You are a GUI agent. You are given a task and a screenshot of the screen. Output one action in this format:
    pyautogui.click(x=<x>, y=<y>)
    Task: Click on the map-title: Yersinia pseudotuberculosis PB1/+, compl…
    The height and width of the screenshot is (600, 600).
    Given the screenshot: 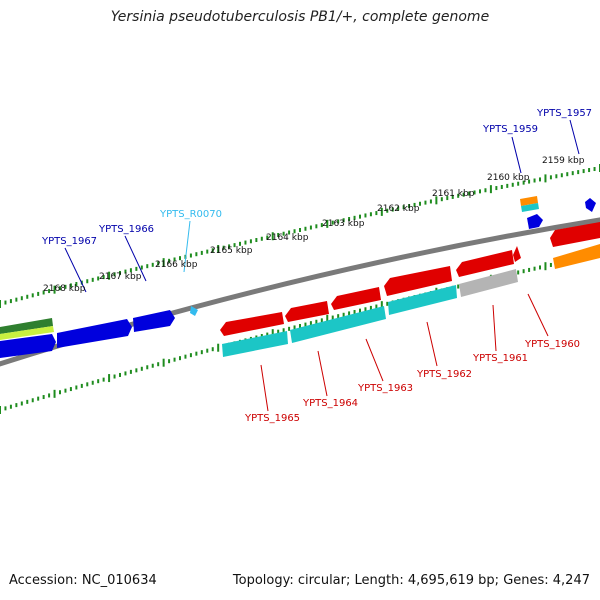 What is the action you would take?
    pyautogui.click(x=300, y=17)
    